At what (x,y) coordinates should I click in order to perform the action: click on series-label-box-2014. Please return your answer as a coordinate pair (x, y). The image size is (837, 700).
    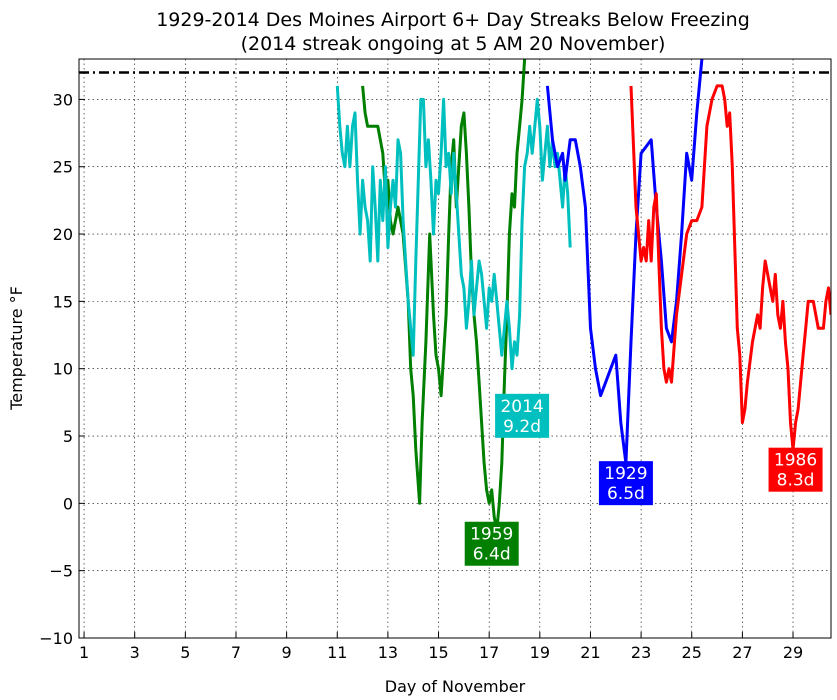
    Looking at the image, I should click on (522, 415).